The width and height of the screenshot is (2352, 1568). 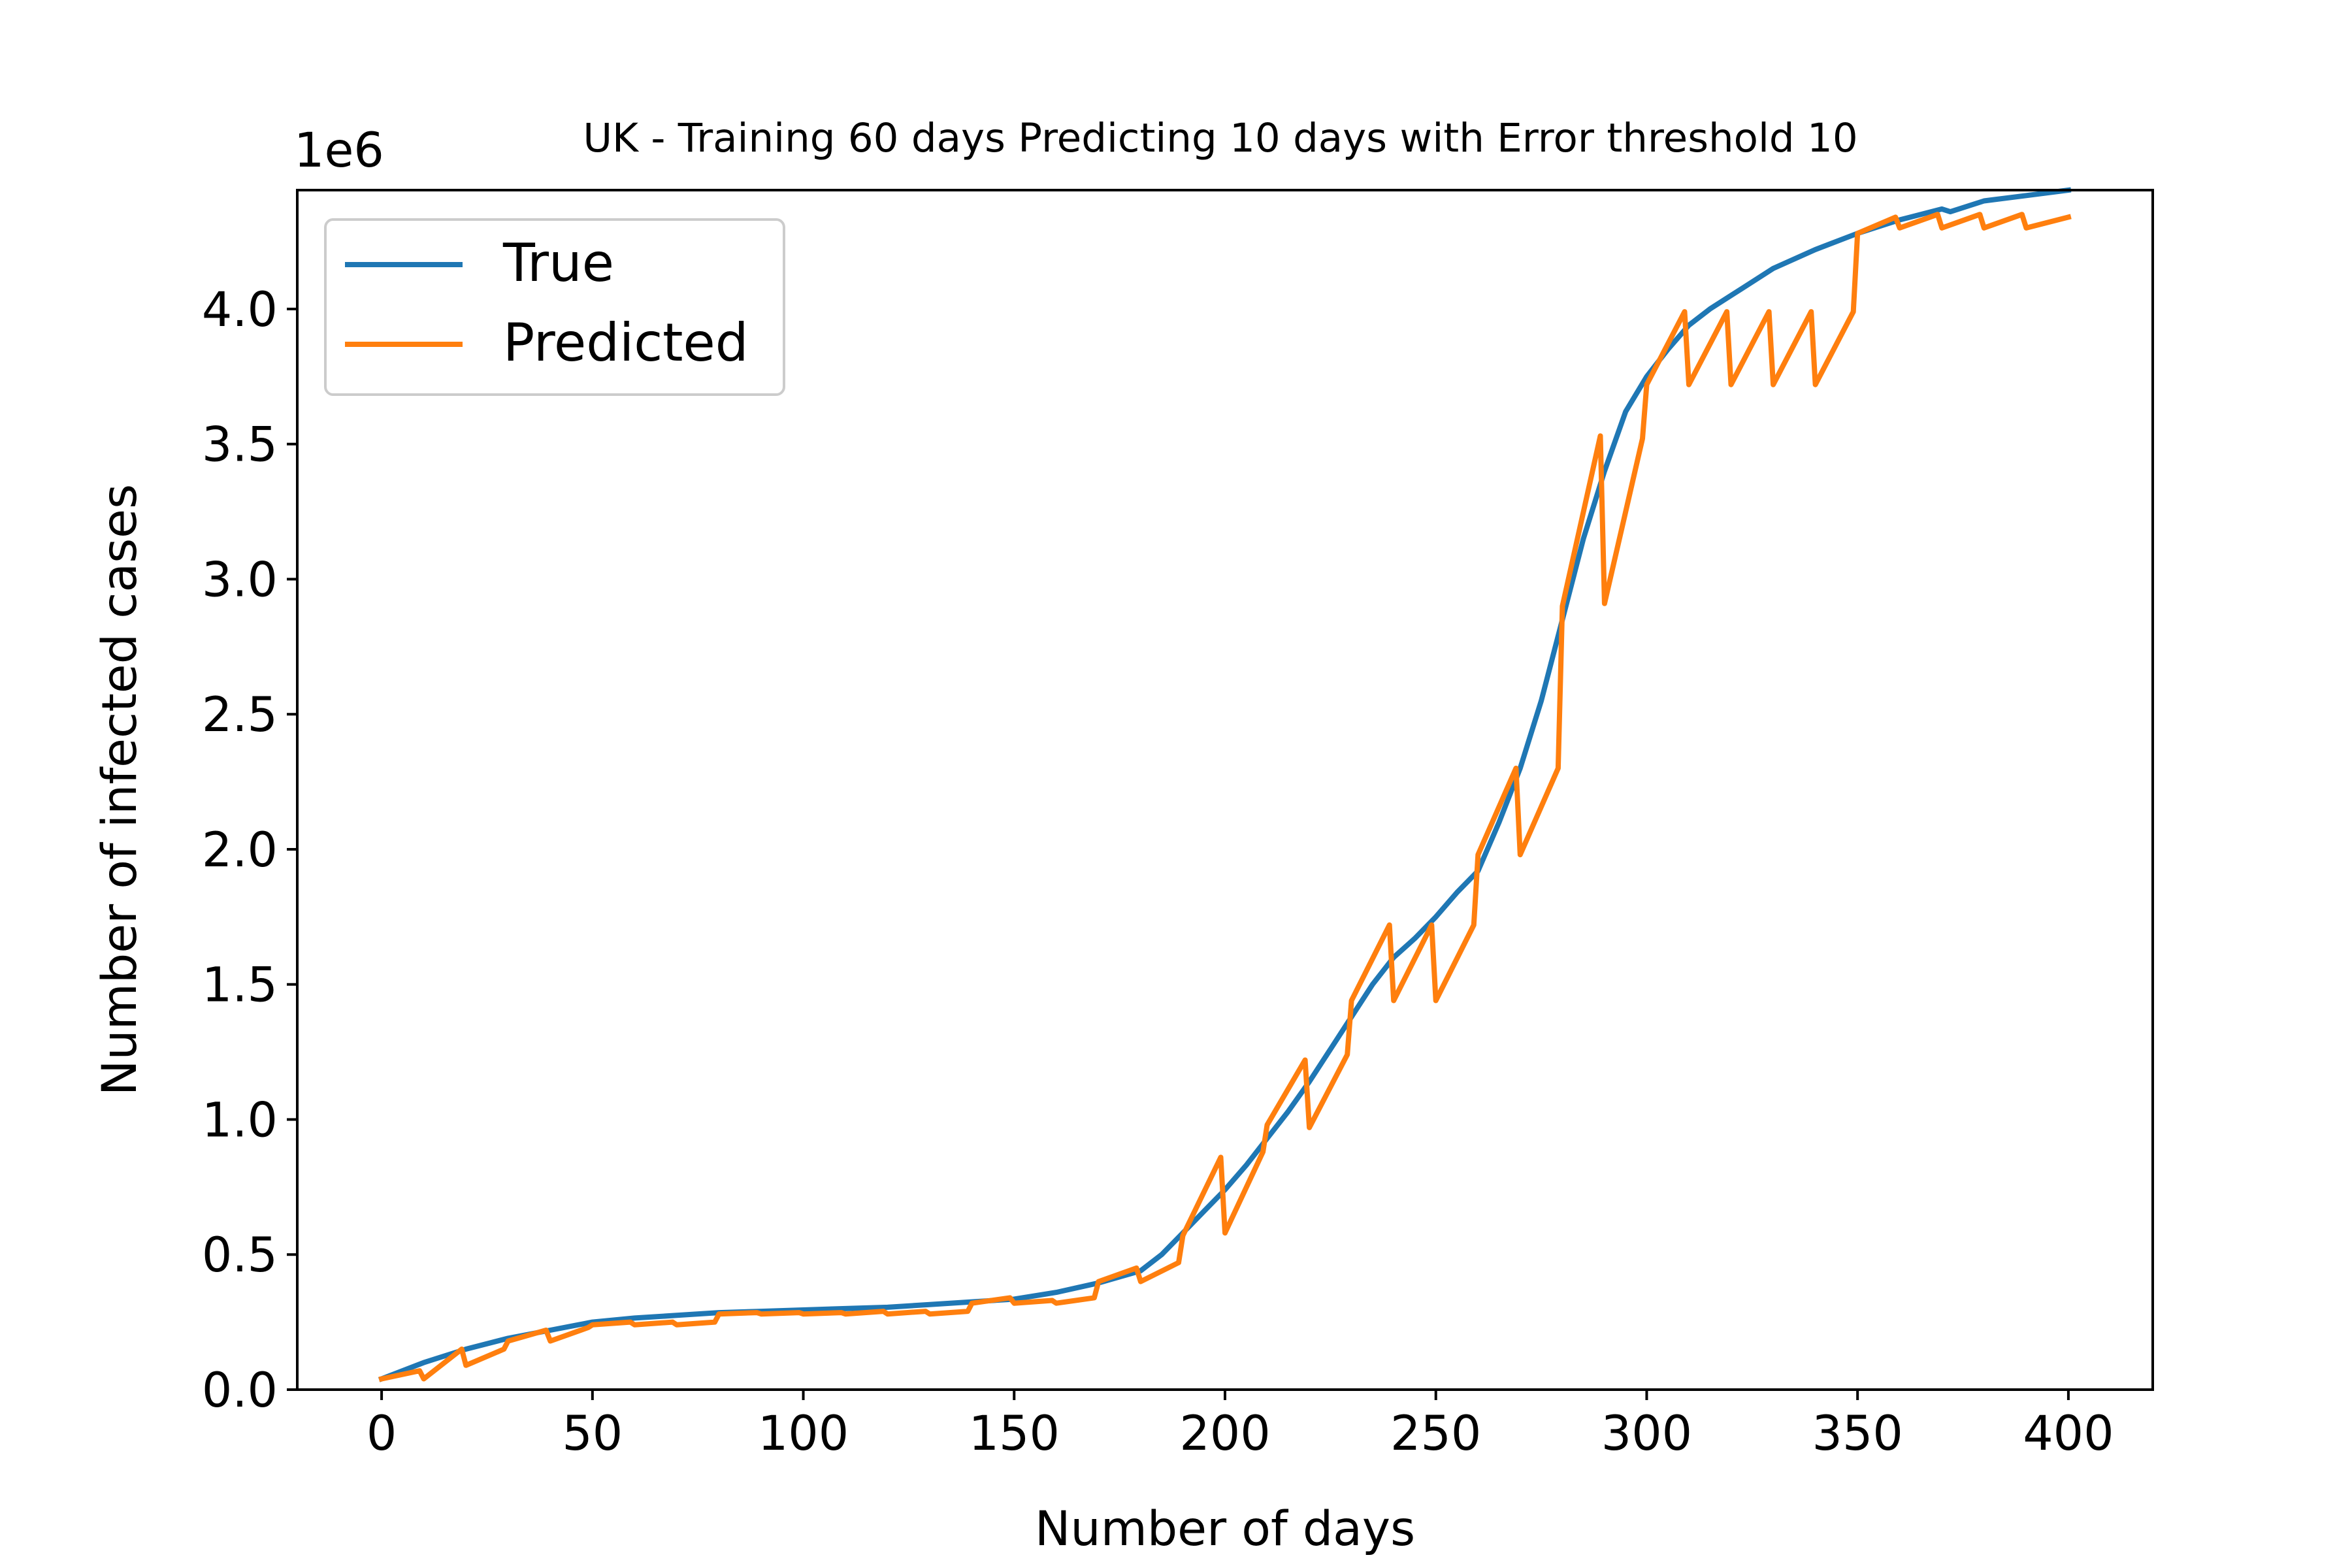 What do you see at coordinates (558, 263) in the screenshot?
I see `legend-label-true: True` at bounding box center [558, 263].